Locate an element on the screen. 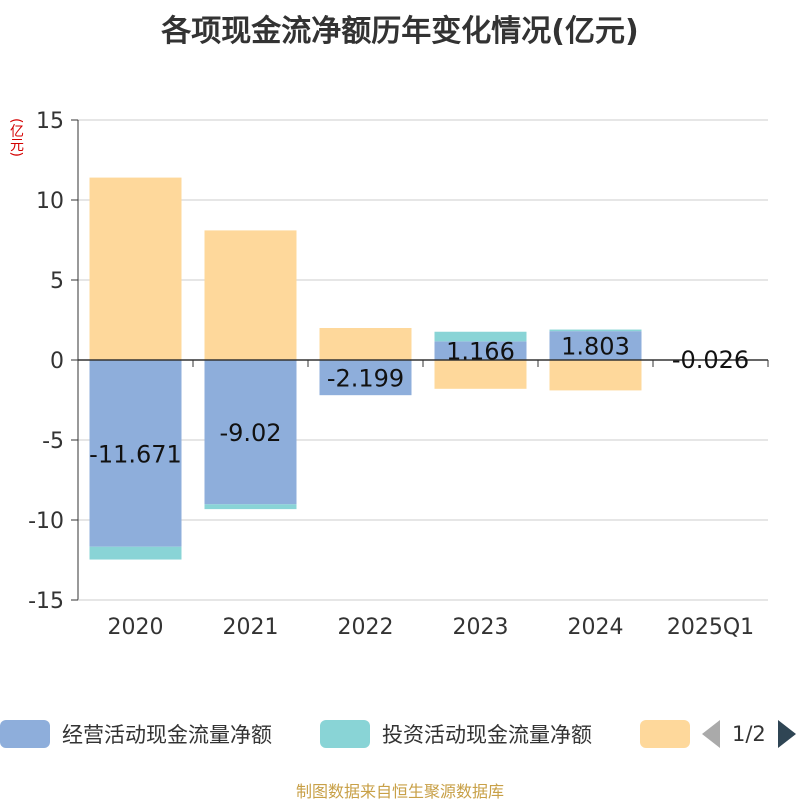 The height and width of the screenshot is (802, 800). y-tick-label: 15 is located at coordinates (50, 121).